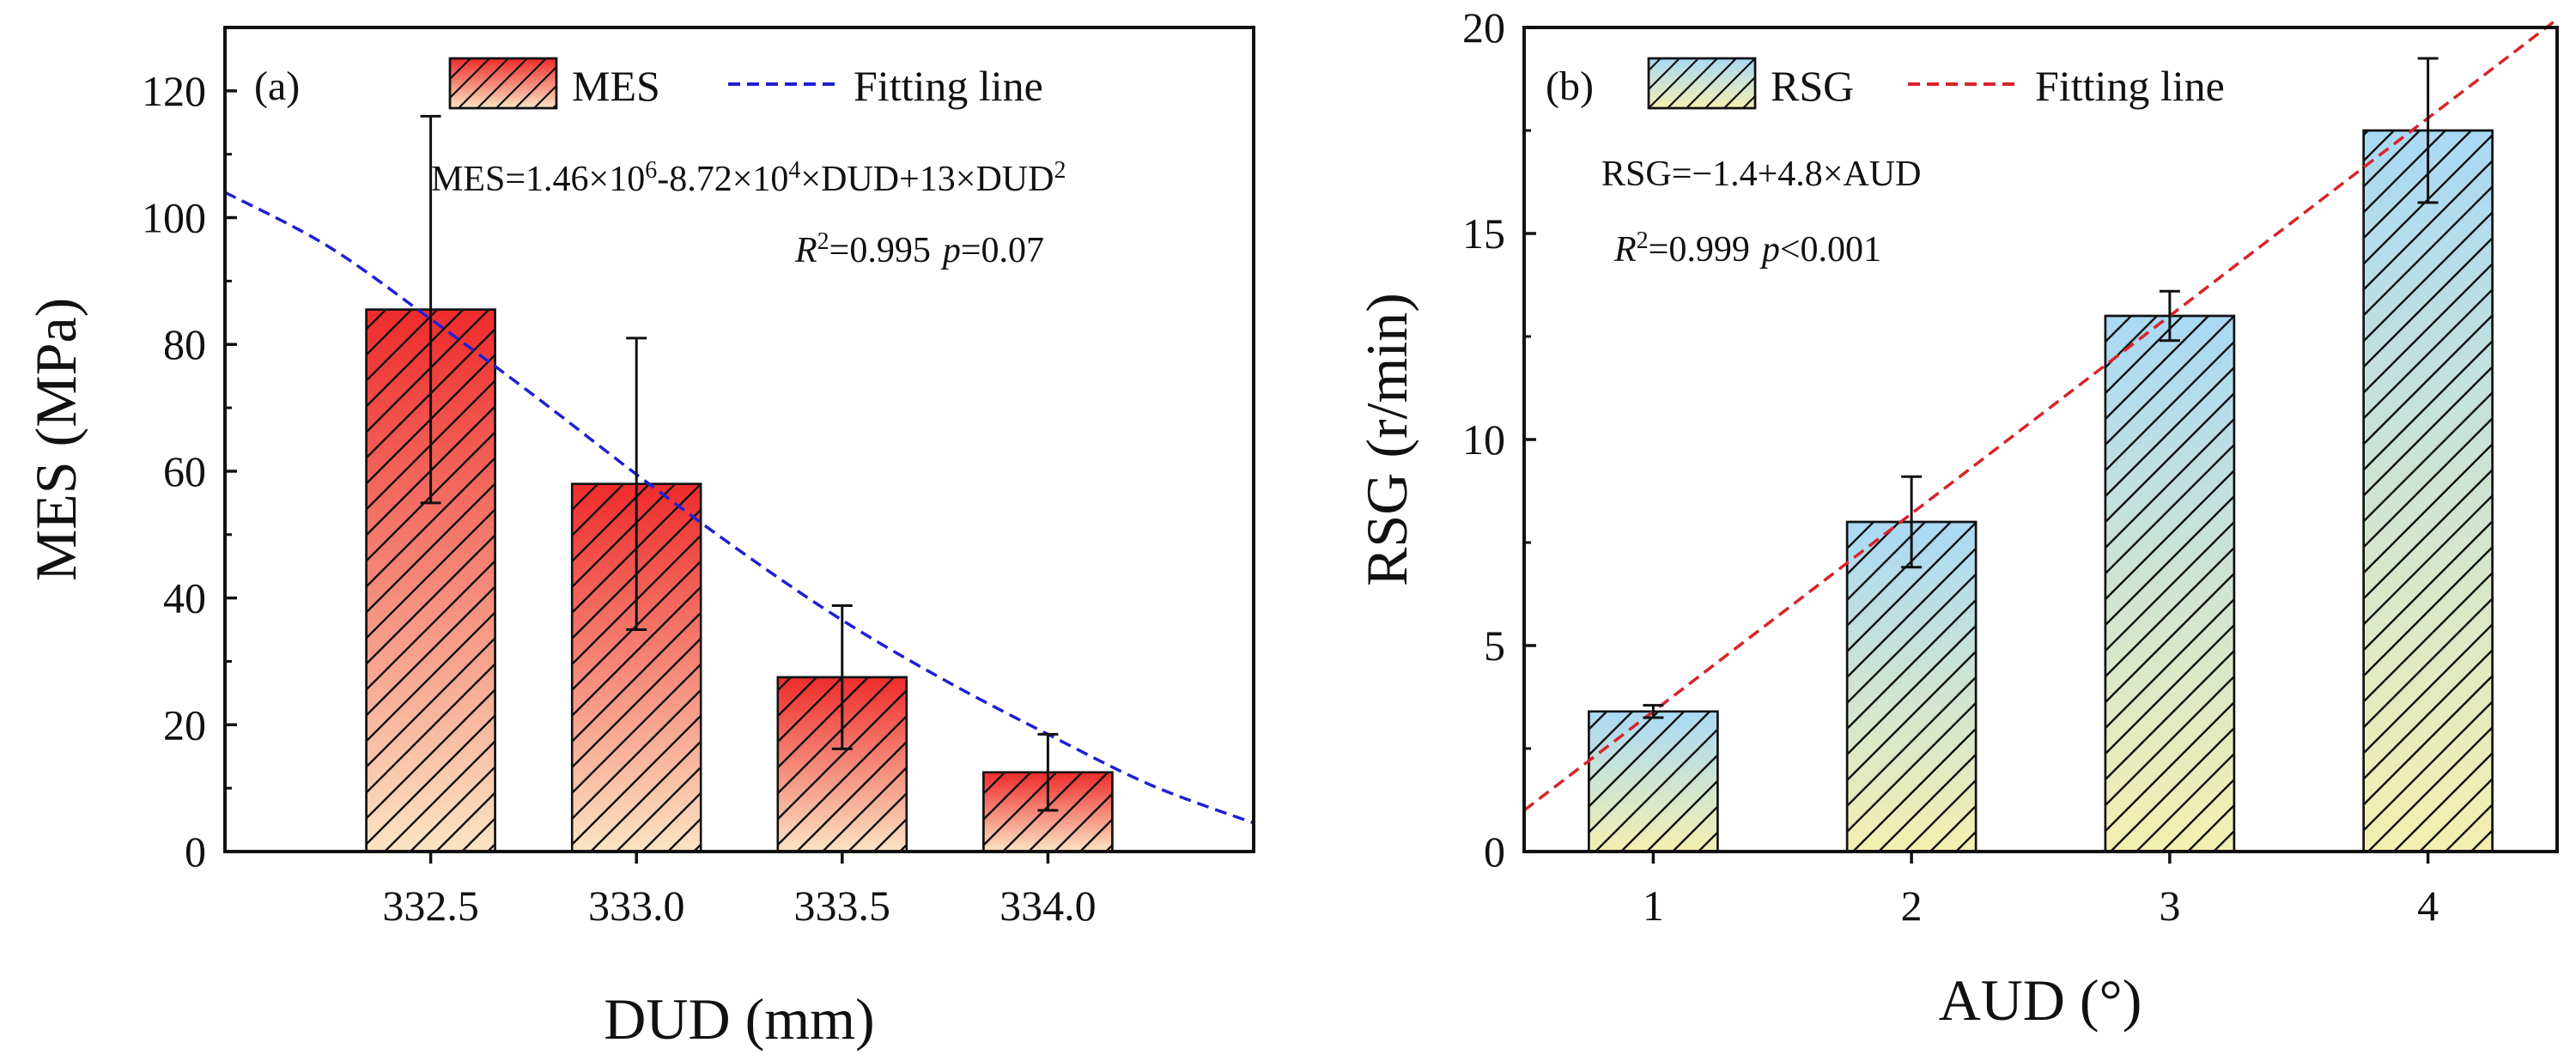  What do you see at coordinates (919, 249) in the screenshot?
I see `panel-a-stats: R2=0.995 p=0.07` at bounding box center [919, 249].